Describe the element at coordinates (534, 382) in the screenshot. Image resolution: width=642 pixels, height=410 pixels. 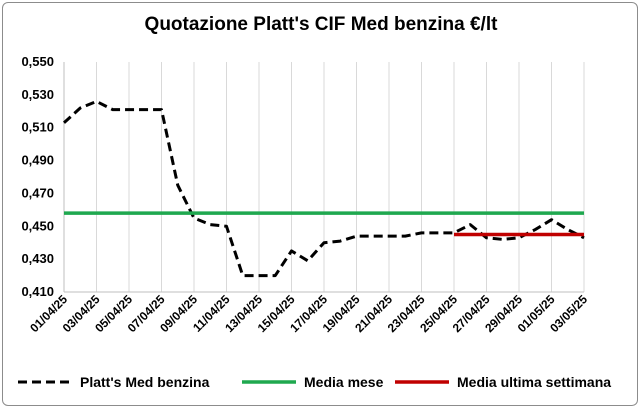
I see `legend-label: Media ultima settimana` at that location.